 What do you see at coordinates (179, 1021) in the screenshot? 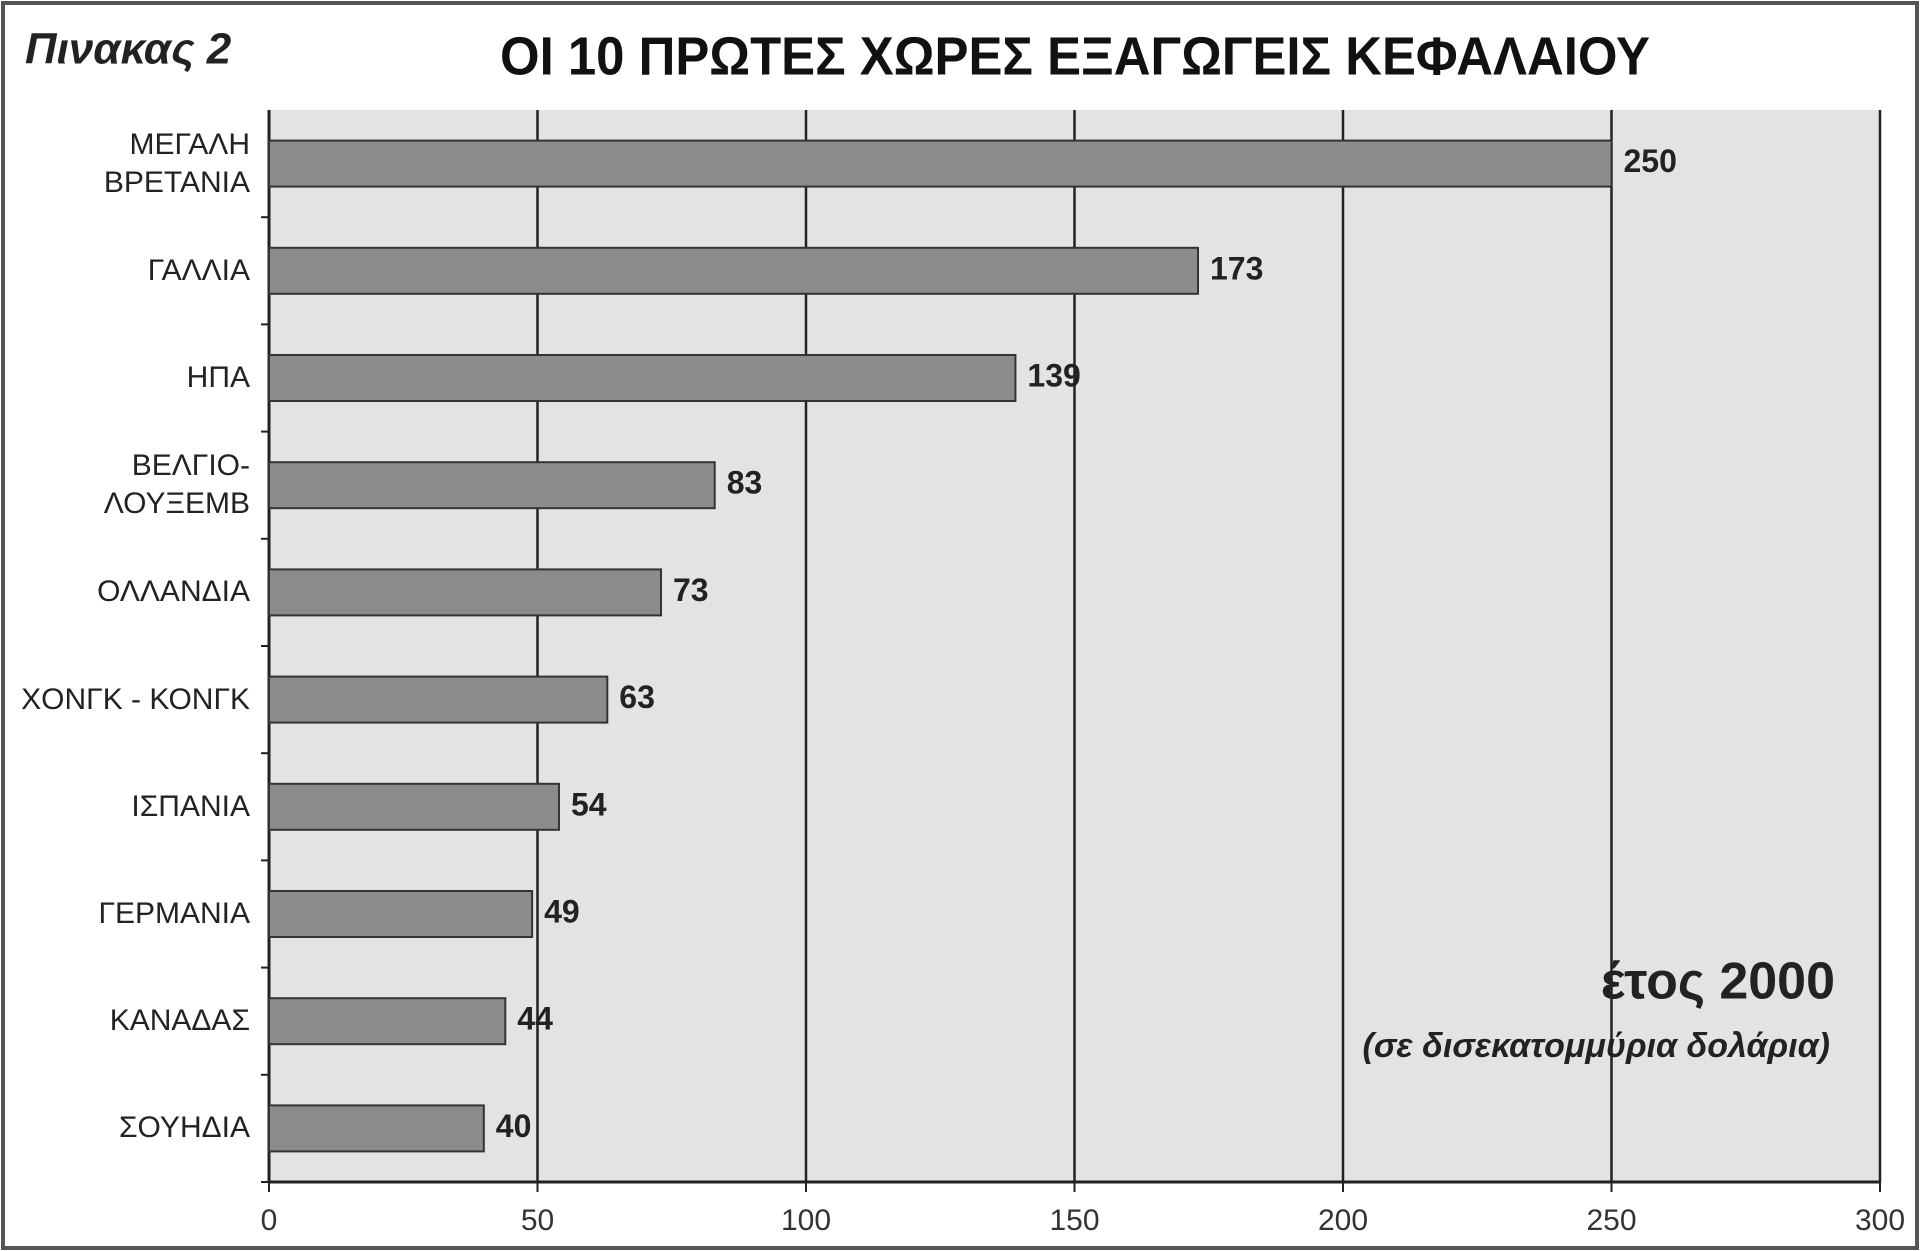
I see `y-tick-label: ΚΑΝΑΔΑΣ` at bounding box center [179, 1021].